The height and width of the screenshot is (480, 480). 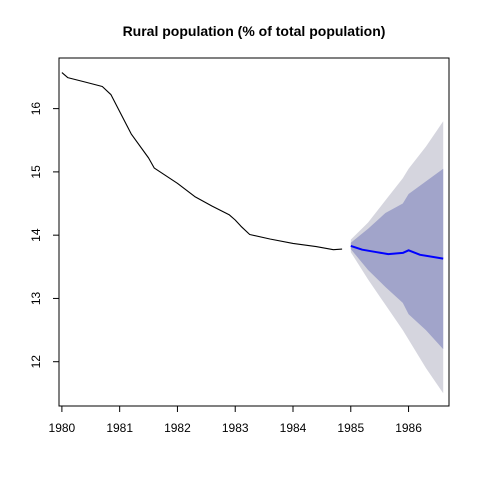 I want to click on y-tick-label: 14, so click(x=36, y=235).